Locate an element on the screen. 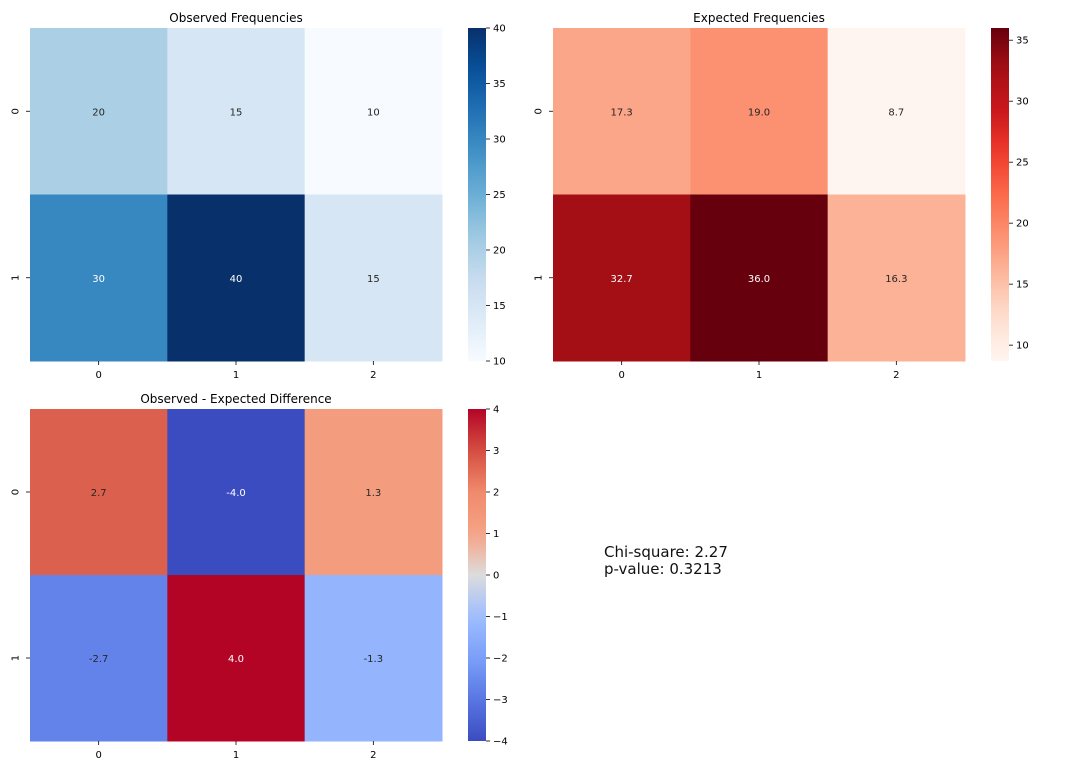 The width and height of the screenshot is (1080, 771). chart2-cell-r1-c2 is located at coordinates (896, 278).